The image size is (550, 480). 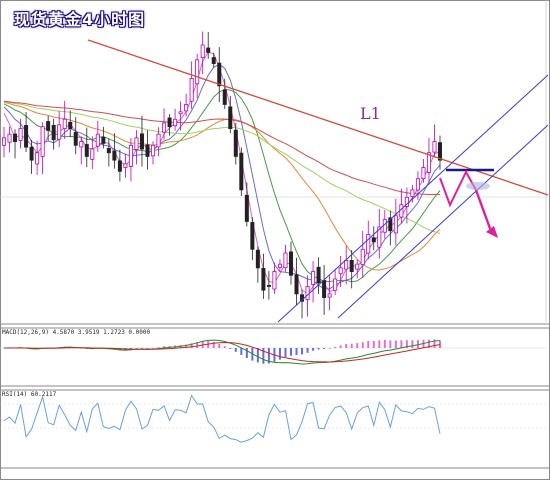 What do you see at coordinates (478, 186) in the screenshot?
I see `projection-marker` at bounding box center [478, 186].